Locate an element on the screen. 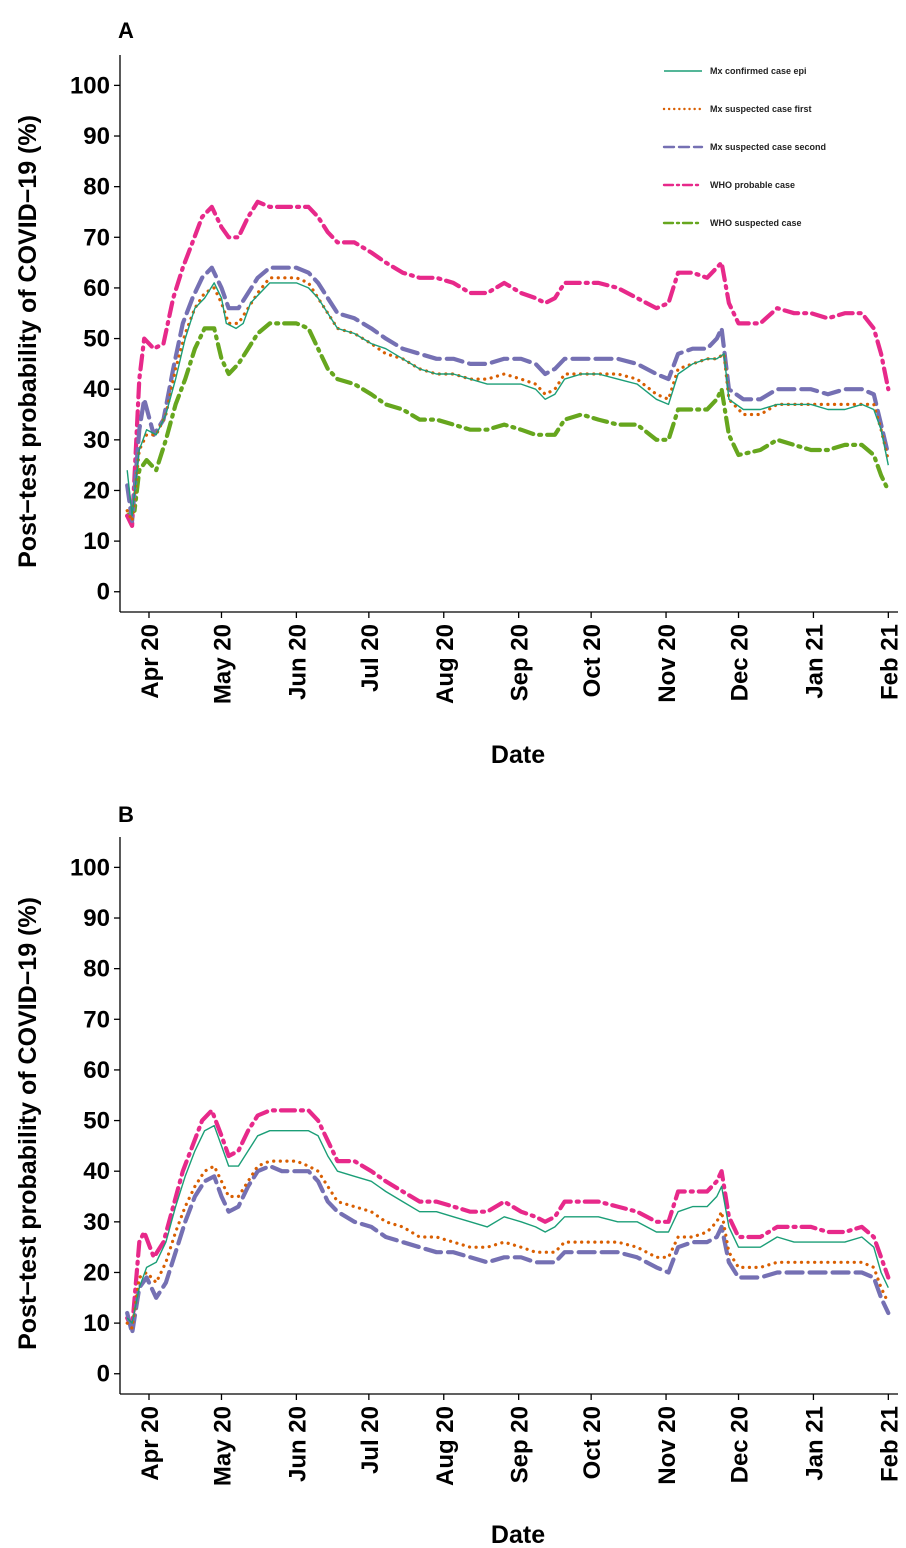 The height and width of the screenshot is (1548, 906). panel-b-x-tick-label: May 20 is located at coordinates (222, 1446).